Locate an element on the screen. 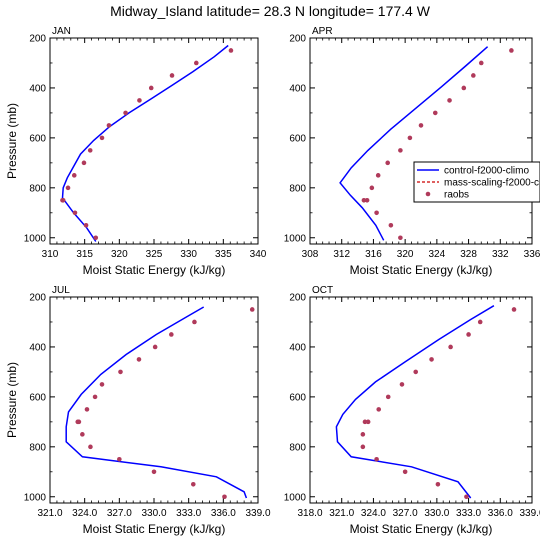 The width and height of the screenshot is (540, 540). jan-plot-frame is located at coordinates (154, 141).